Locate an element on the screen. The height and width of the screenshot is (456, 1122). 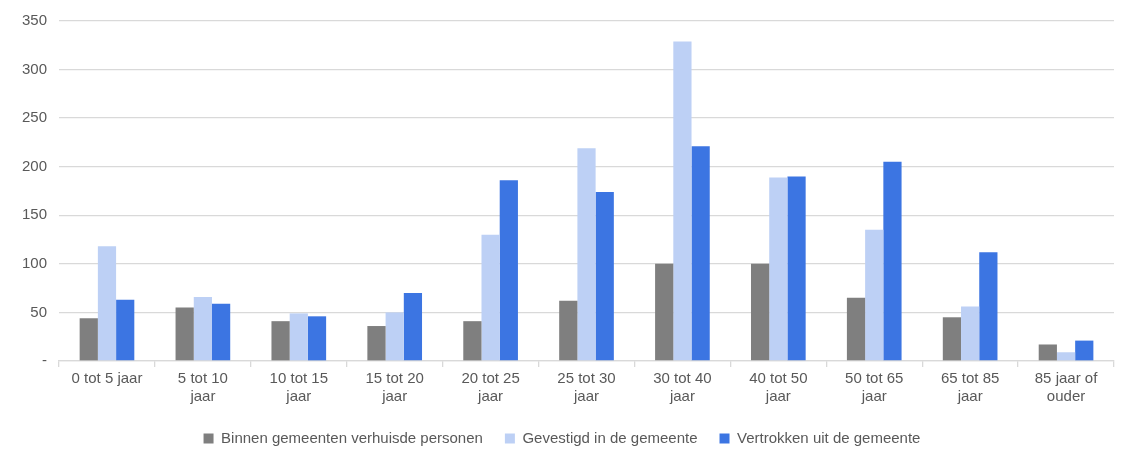
x-tick-label: 25 tot 30 jaar is located at coordinates (586, 387).